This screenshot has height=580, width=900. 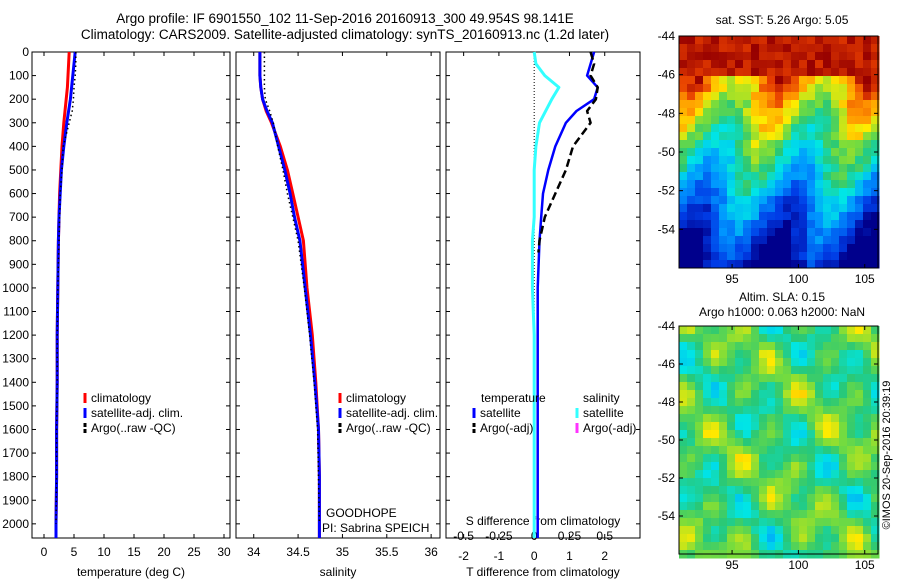 I want to click on y-tick-label: 1700, so click(x=15, y=453).